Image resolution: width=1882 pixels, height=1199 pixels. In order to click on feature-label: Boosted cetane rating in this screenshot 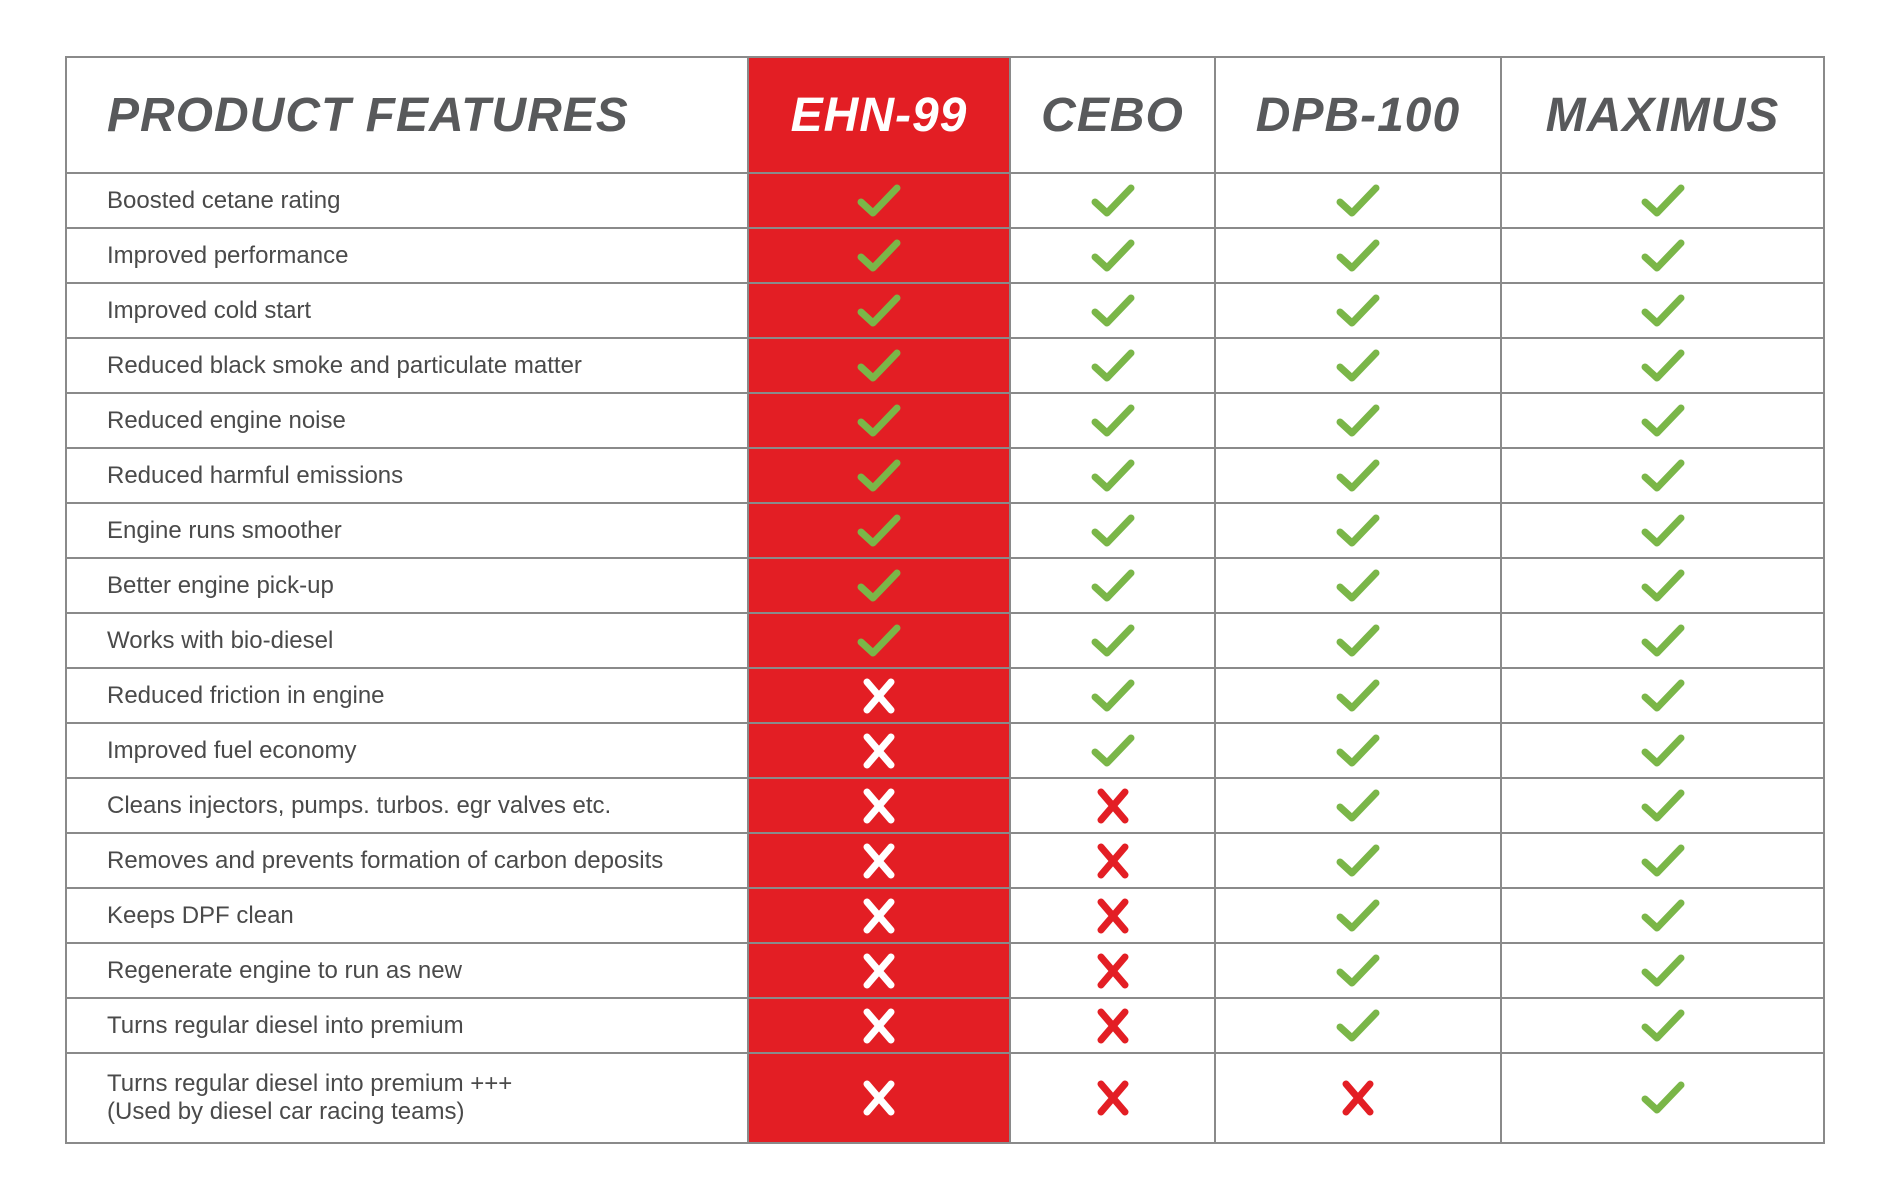, I will do `click(224, 200)`.